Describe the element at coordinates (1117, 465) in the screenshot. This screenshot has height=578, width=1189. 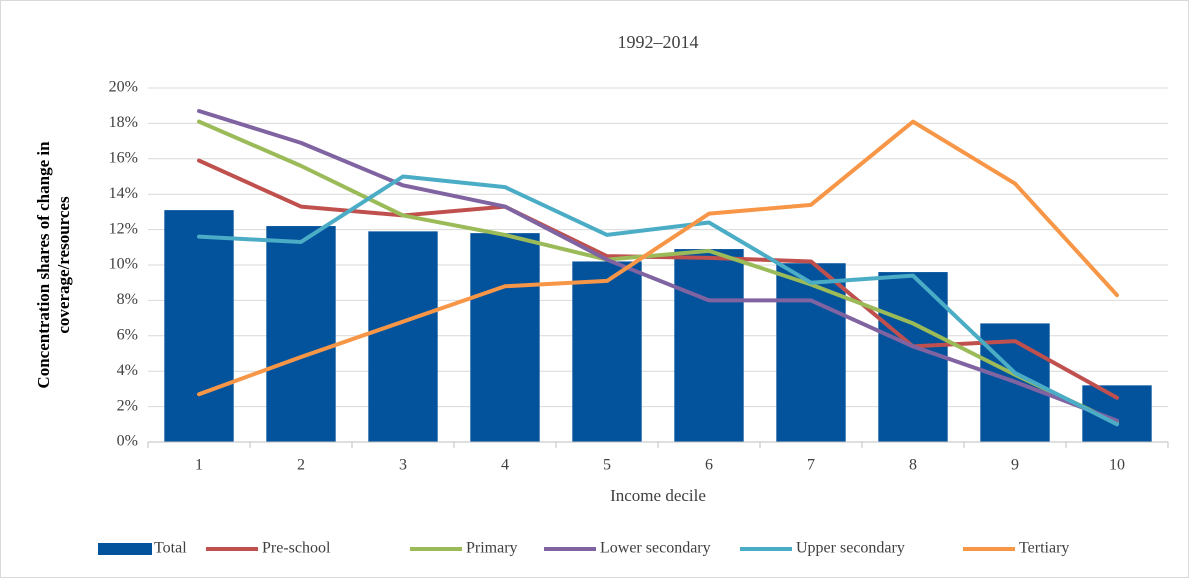
I see `x-tick-label: 10` at that location.